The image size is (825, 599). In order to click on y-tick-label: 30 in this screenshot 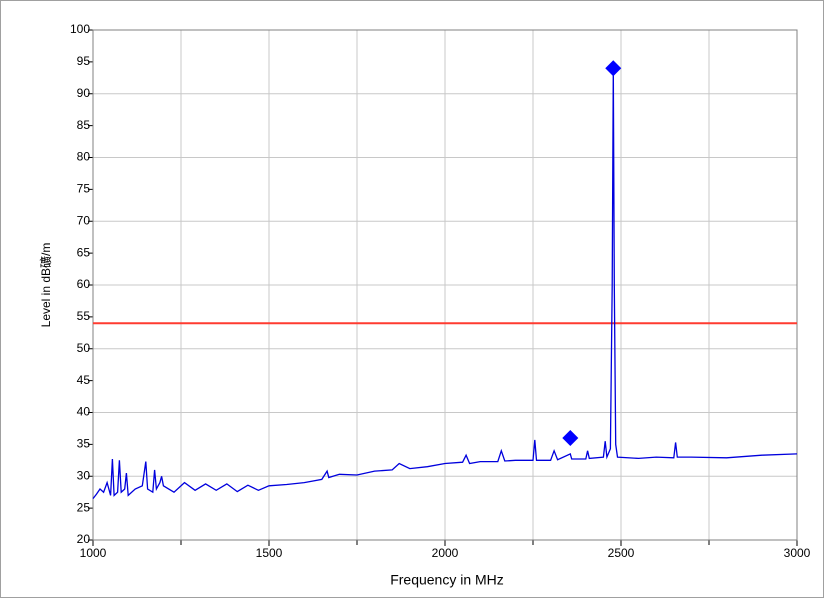, I will do `click(84, 475)`.